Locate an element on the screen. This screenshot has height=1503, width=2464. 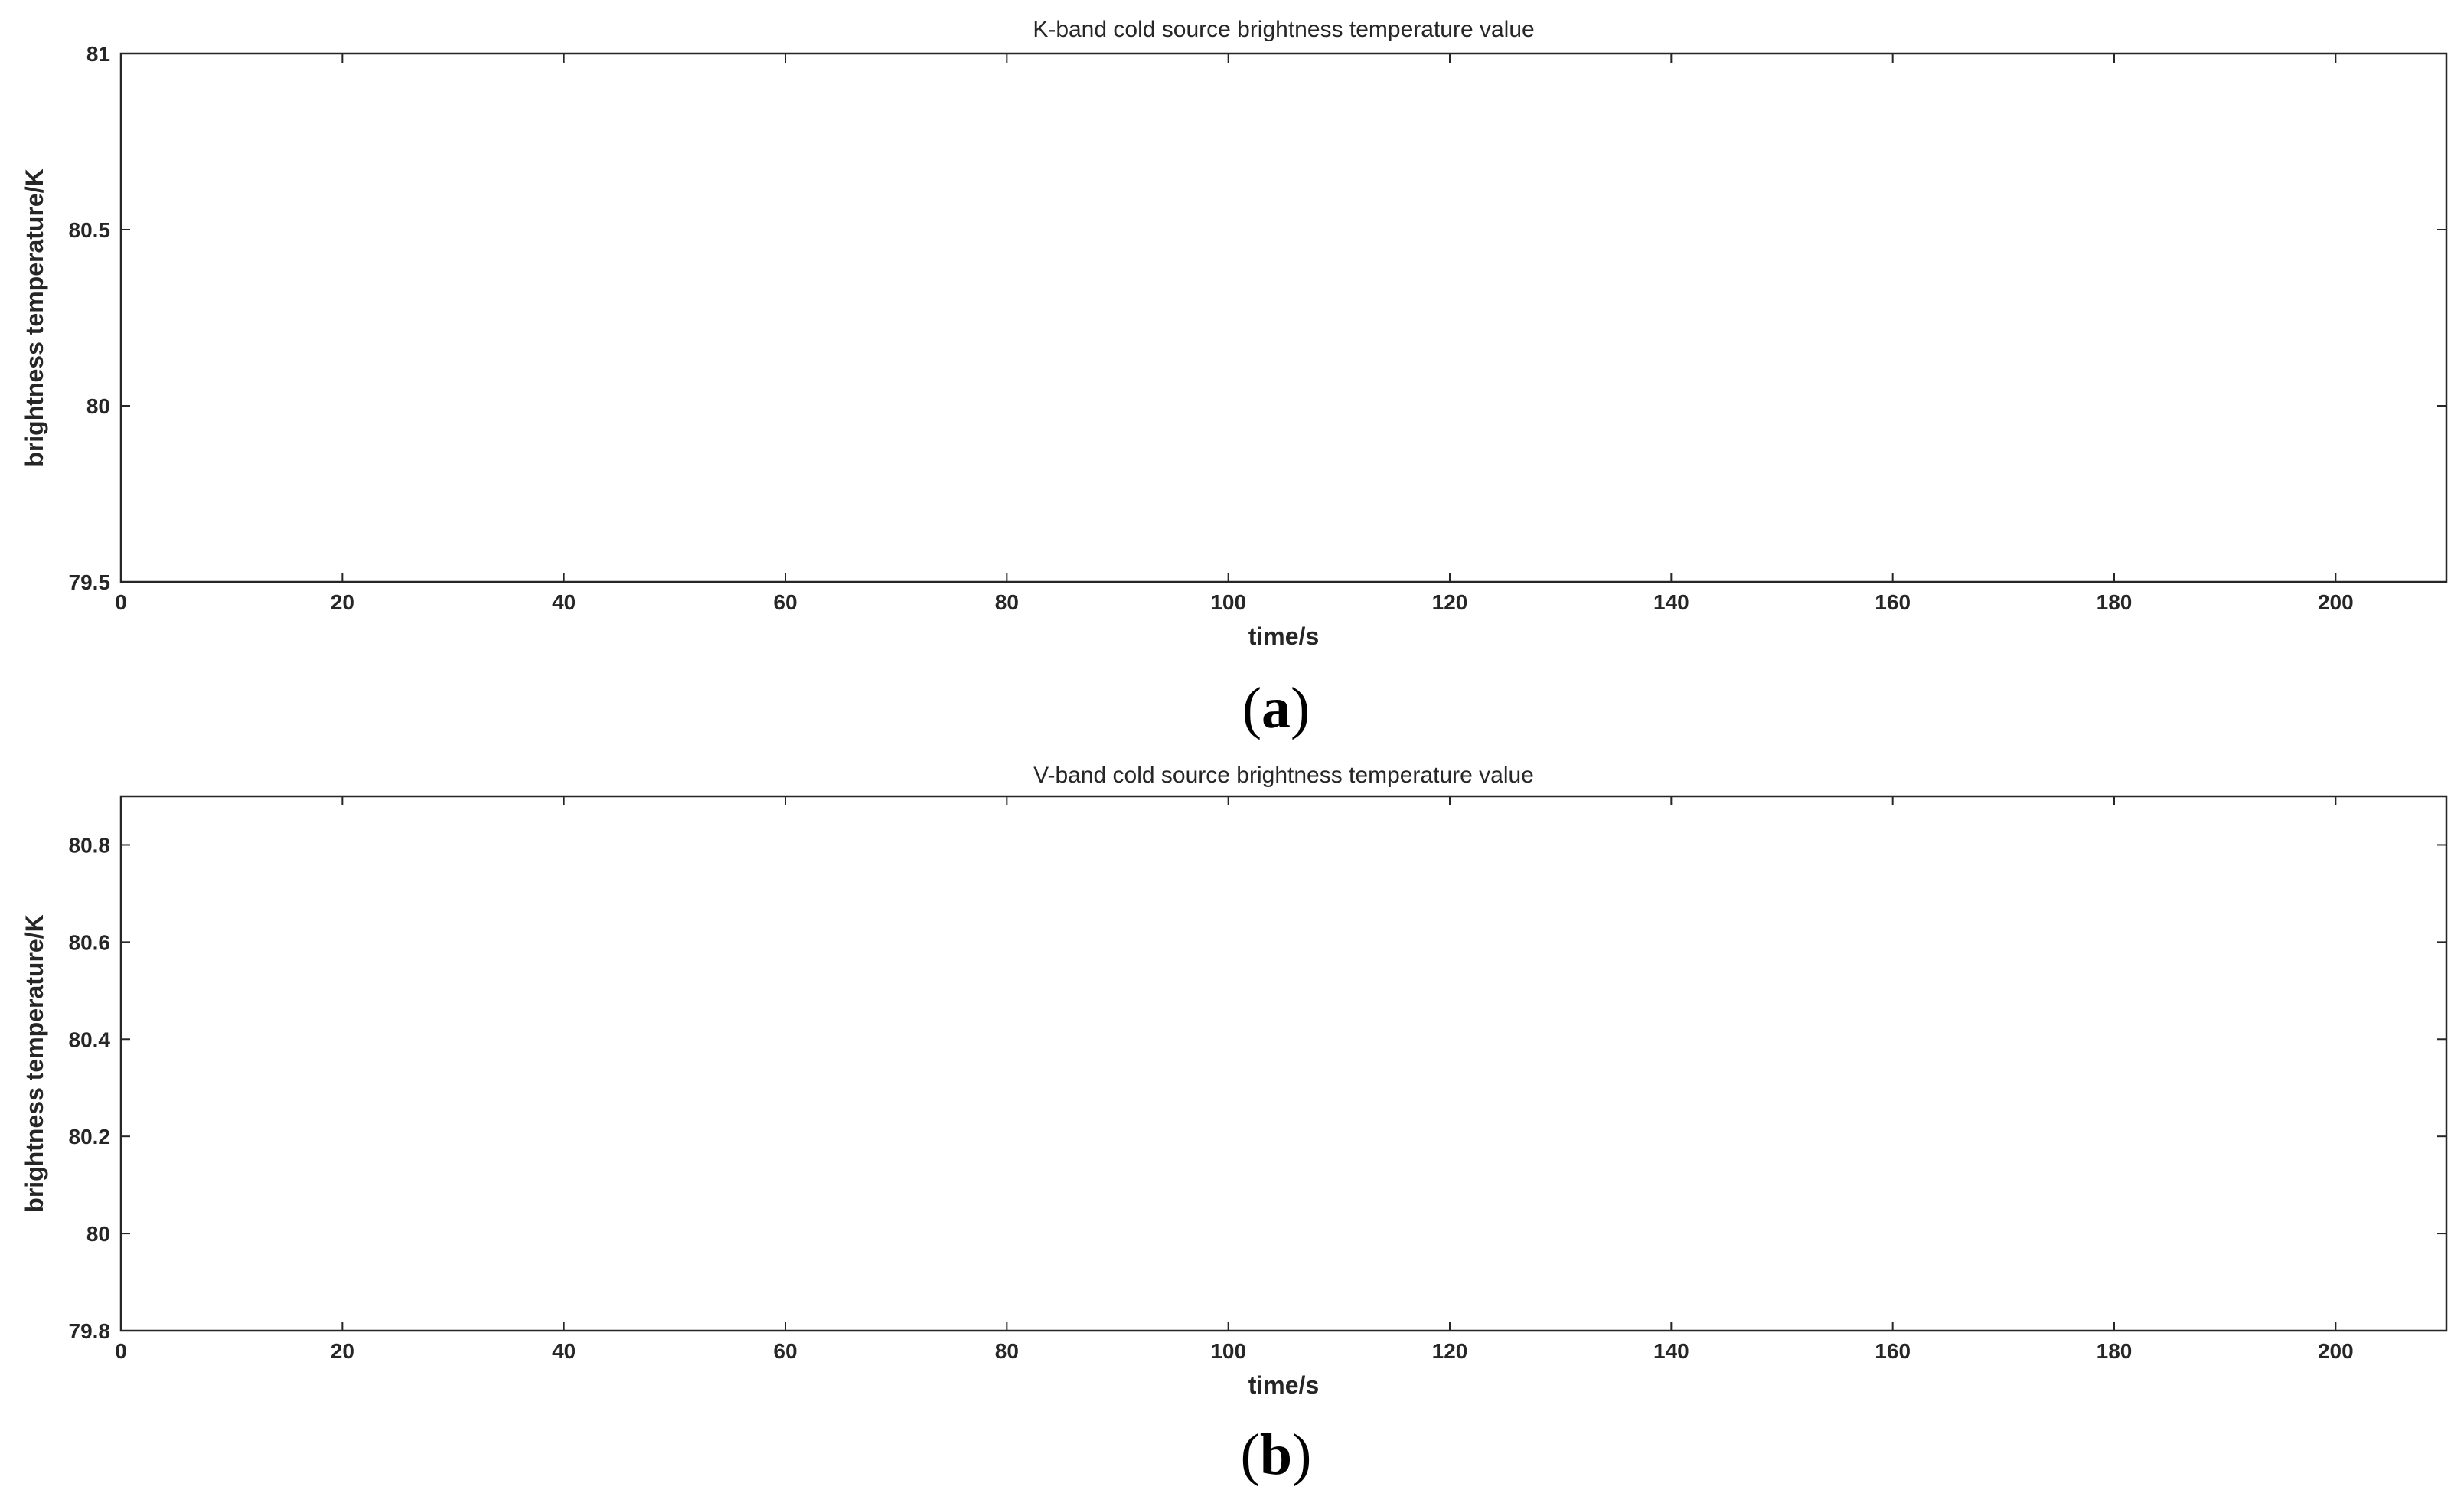
panel-caption: (a) is located at coordinates (1276, 708).